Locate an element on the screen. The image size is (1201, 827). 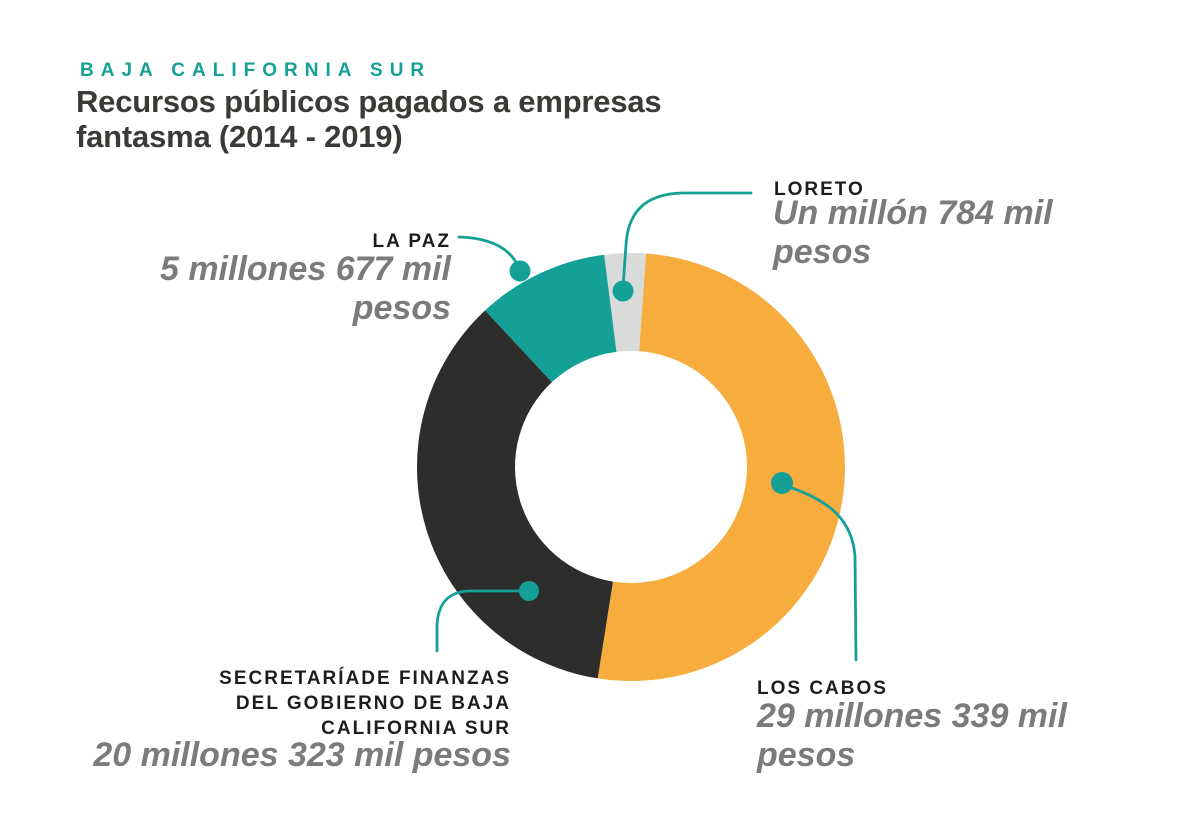
la-paz-value-line1: 5 millones 677 mil is located at coordinates (305, 269).